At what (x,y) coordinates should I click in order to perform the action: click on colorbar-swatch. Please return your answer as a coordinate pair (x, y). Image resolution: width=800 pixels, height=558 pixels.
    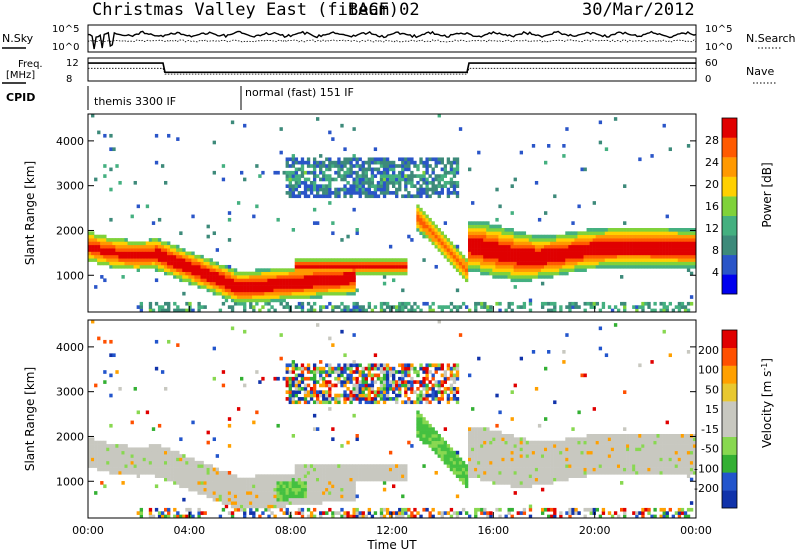
    Looking at the image, I should click on (729, 167).